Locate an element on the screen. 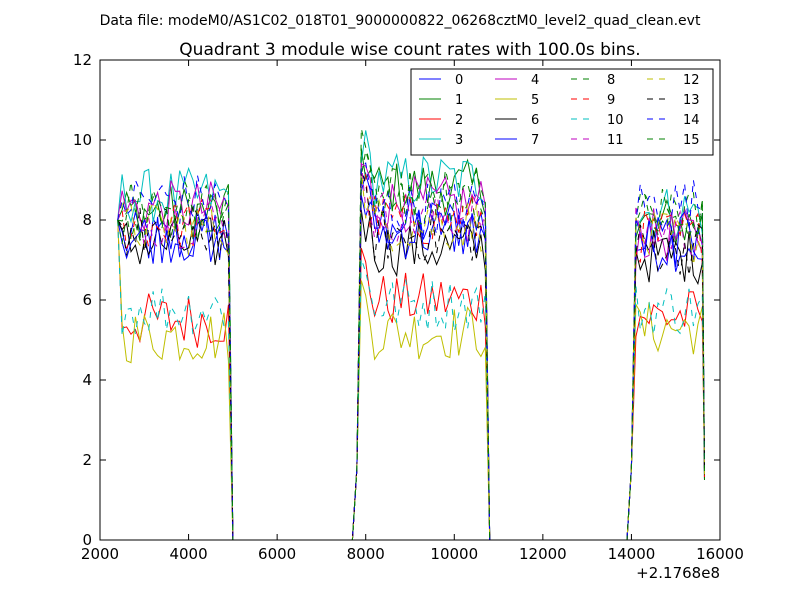  legend-label-5: 5 is located at coordinates (535, 100).